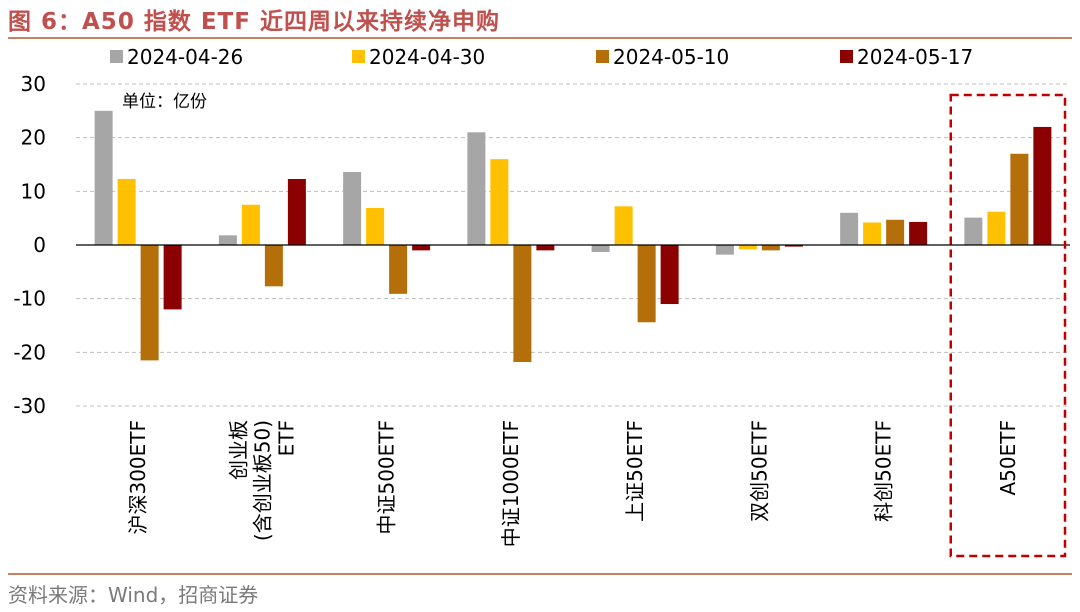 Image resolution: width=1080 pixels, height=612 pixels. Describe the element at coordinates (387, 477) in the screenshot. I see `x-tick-label: 中证500ETF` at that location.